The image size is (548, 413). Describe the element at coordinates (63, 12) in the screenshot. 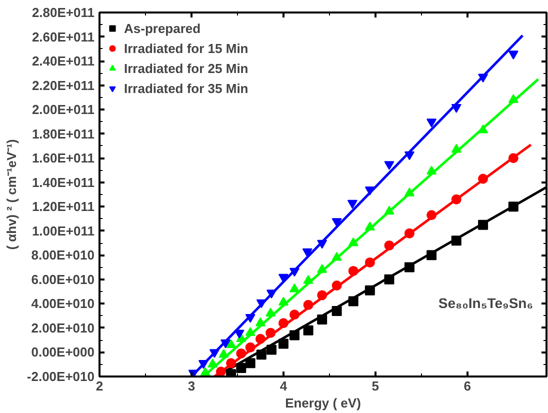

I see `y-tick-label: 2.80E+011` at that location.